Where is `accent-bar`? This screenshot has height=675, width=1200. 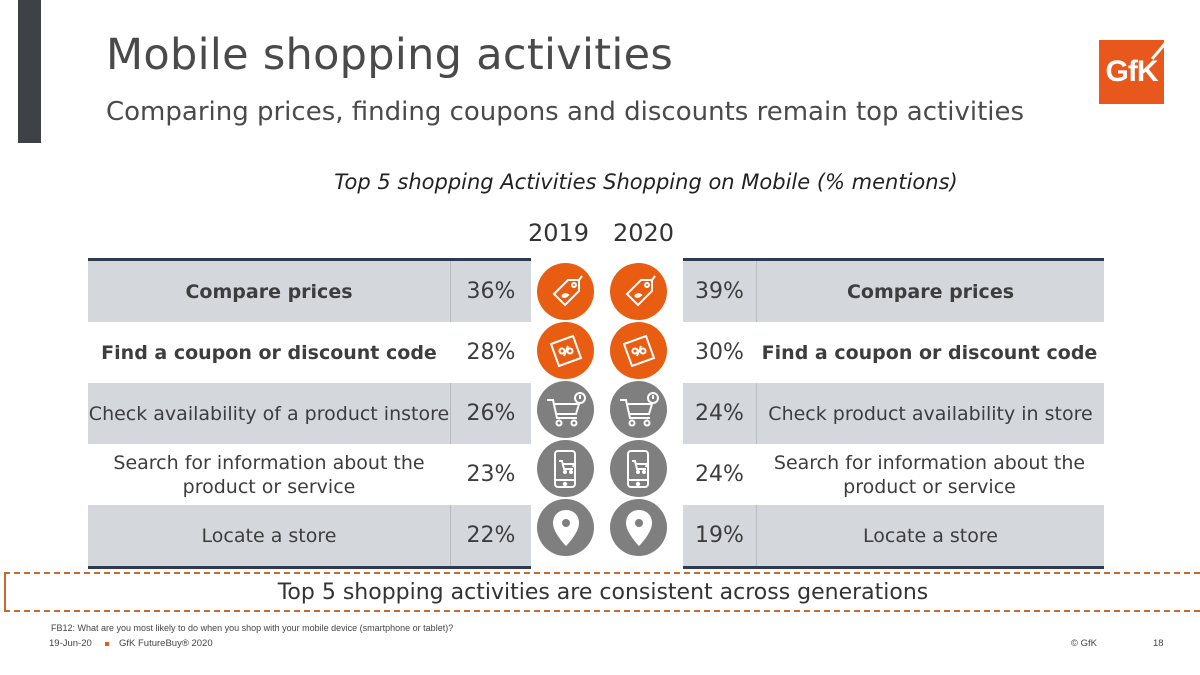 accent-bar is located at coordinates (29, 71).